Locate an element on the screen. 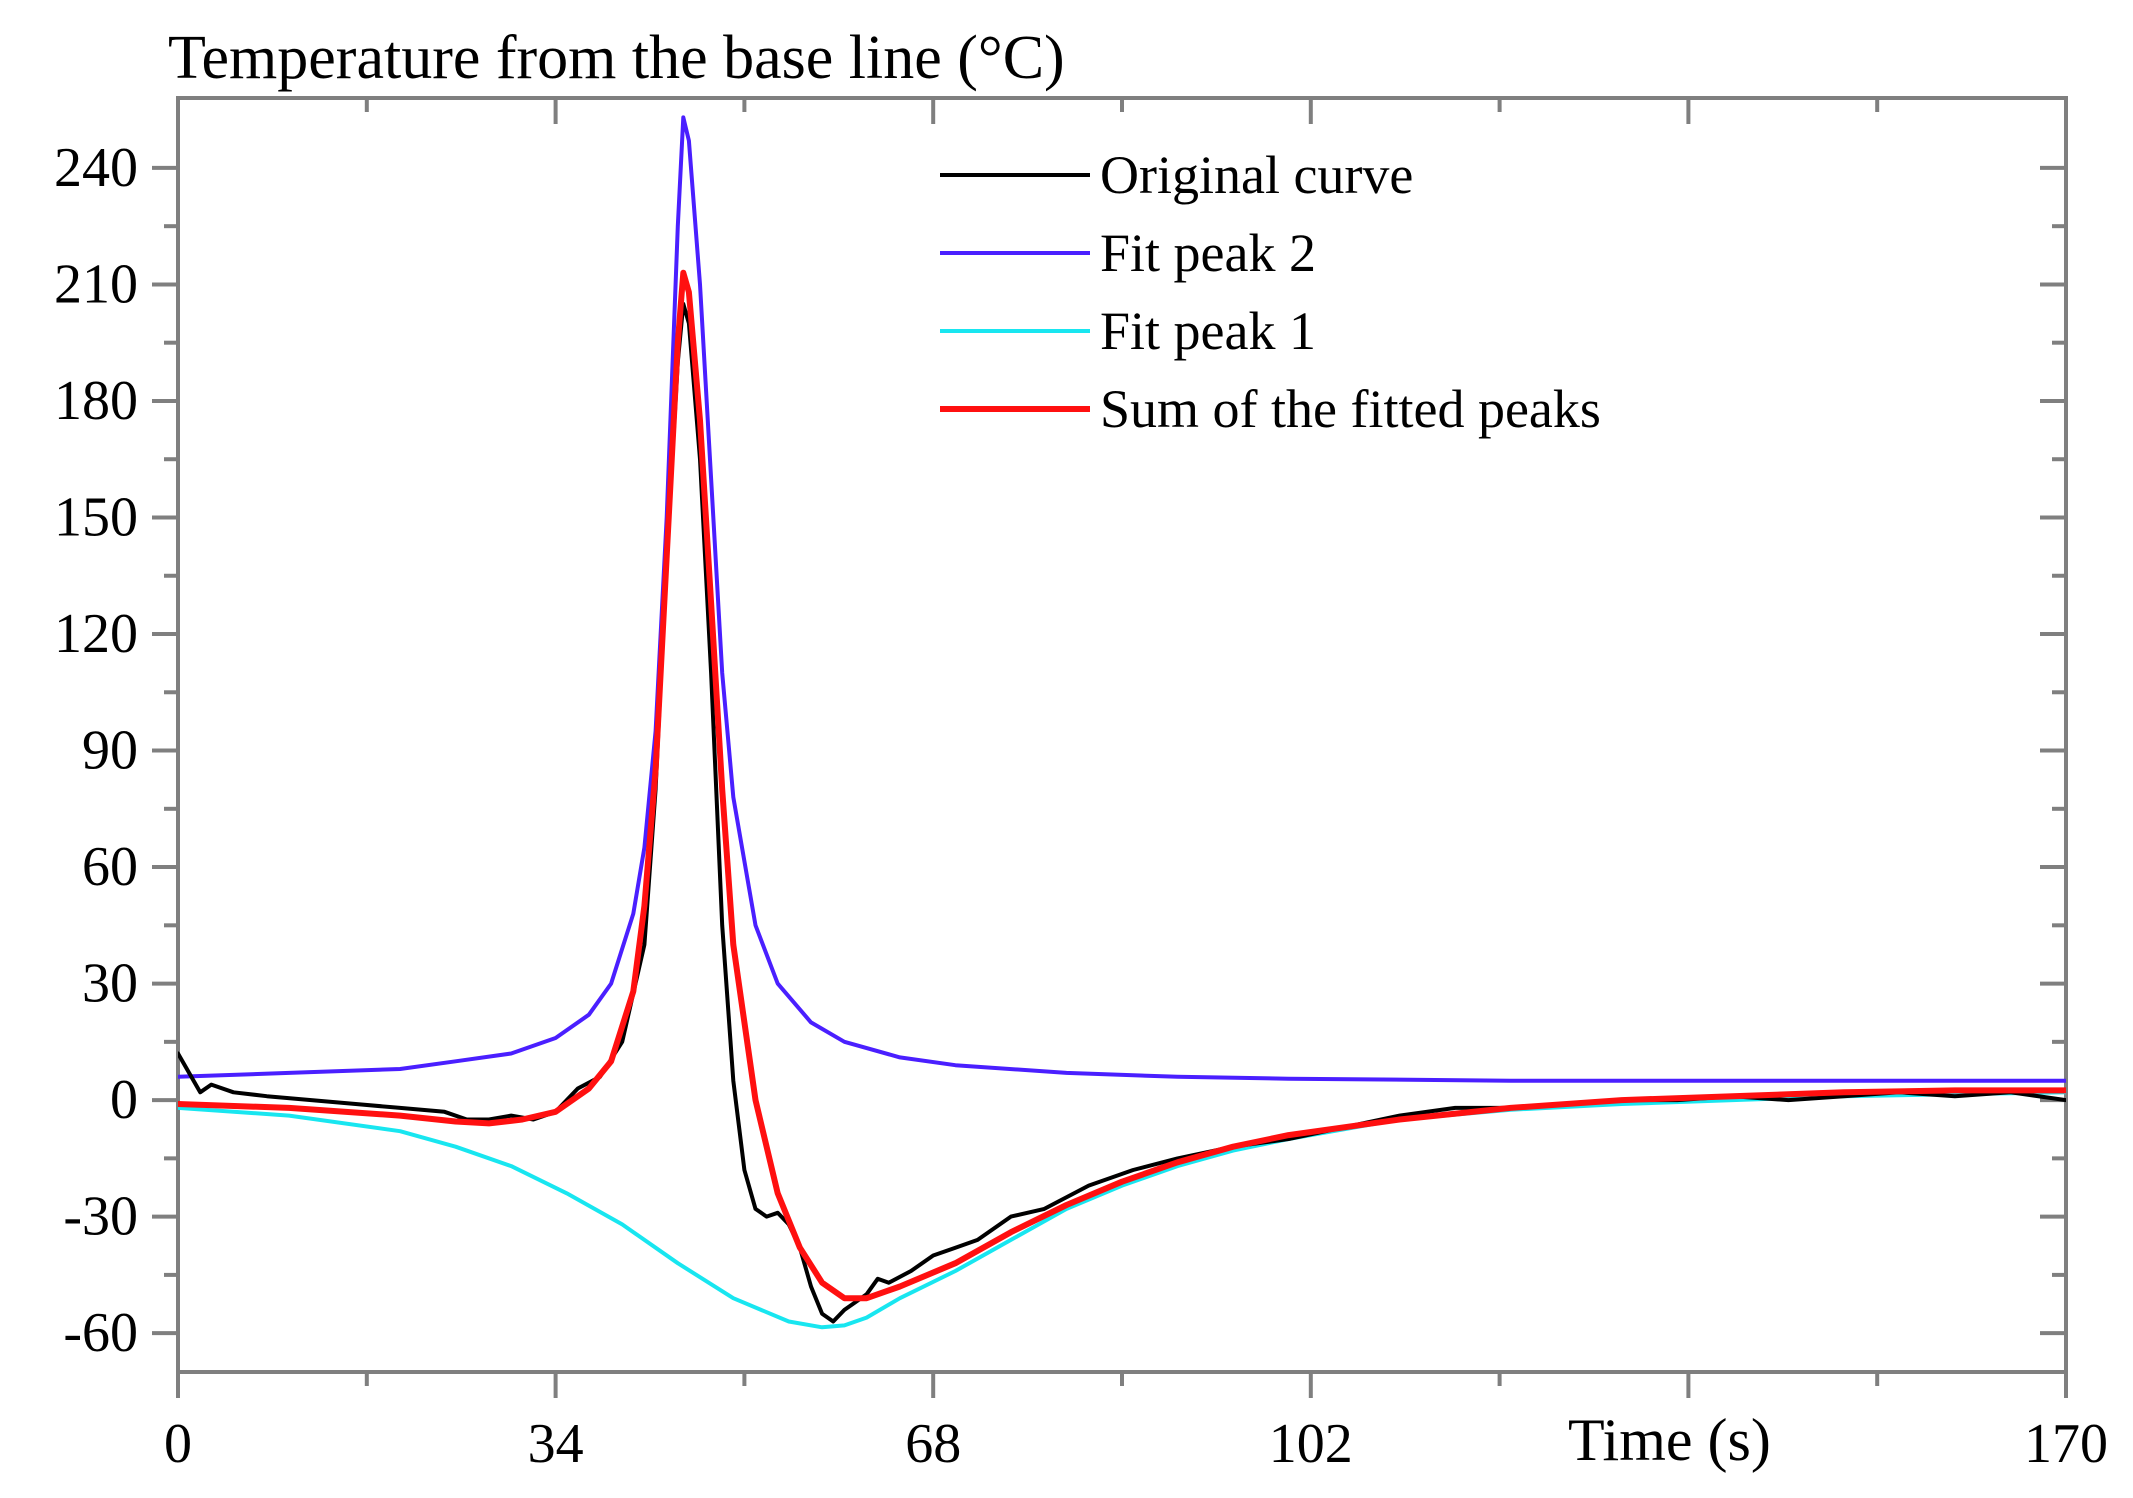 This screenshot has height=1498, width=2133. y-tick-labels: 240 210 180 150 120 90 60 30 0 -30 -60 is located at coordinates (96, 750).